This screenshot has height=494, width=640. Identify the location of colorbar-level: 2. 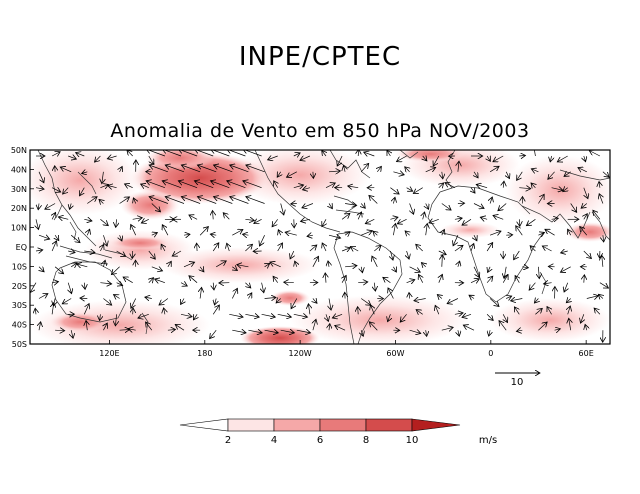
(228, 440).